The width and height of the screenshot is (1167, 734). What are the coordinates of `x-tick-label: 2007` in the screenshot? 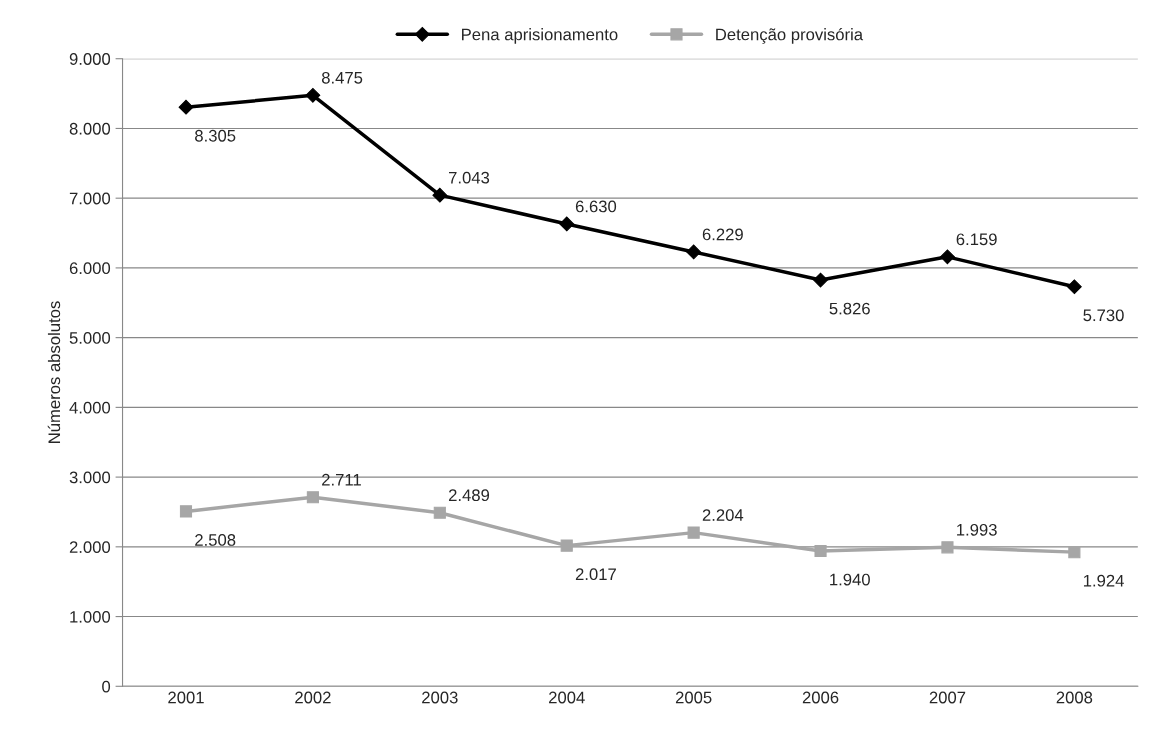 It's located at (947, 697).